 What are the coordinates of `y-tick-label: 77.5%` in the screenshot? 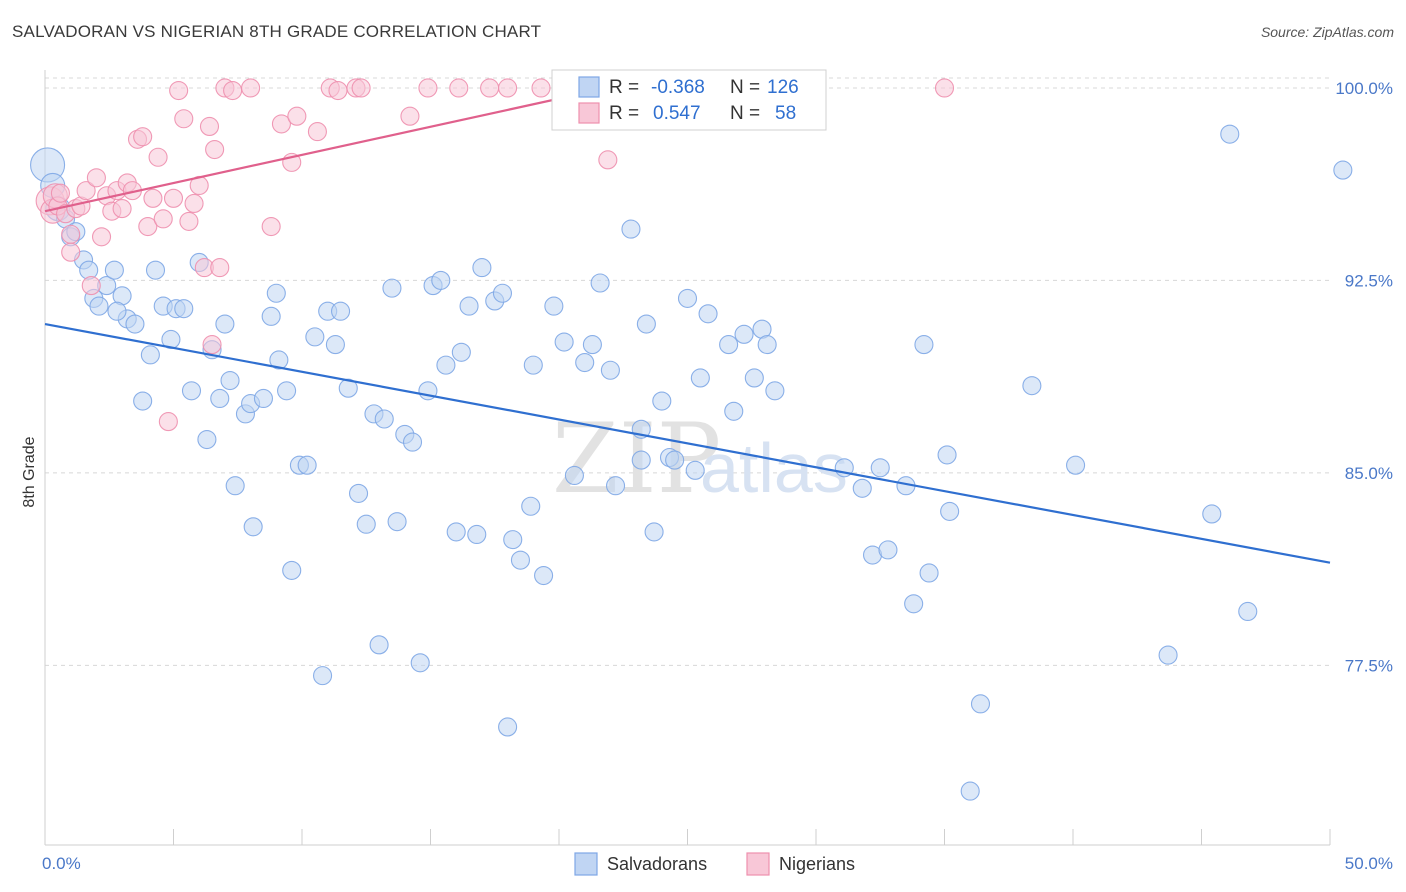 It's located at (1369, 665).